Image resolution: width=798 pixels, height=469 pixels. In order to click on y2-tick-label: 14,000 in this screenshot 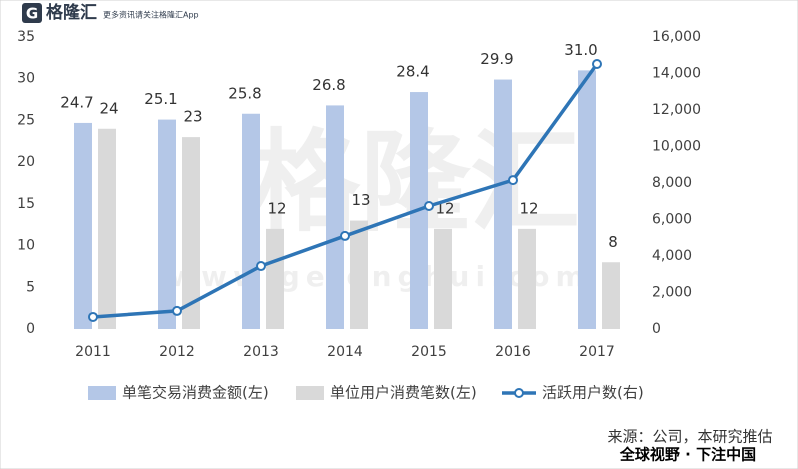, I will do `click(676, 74)`.